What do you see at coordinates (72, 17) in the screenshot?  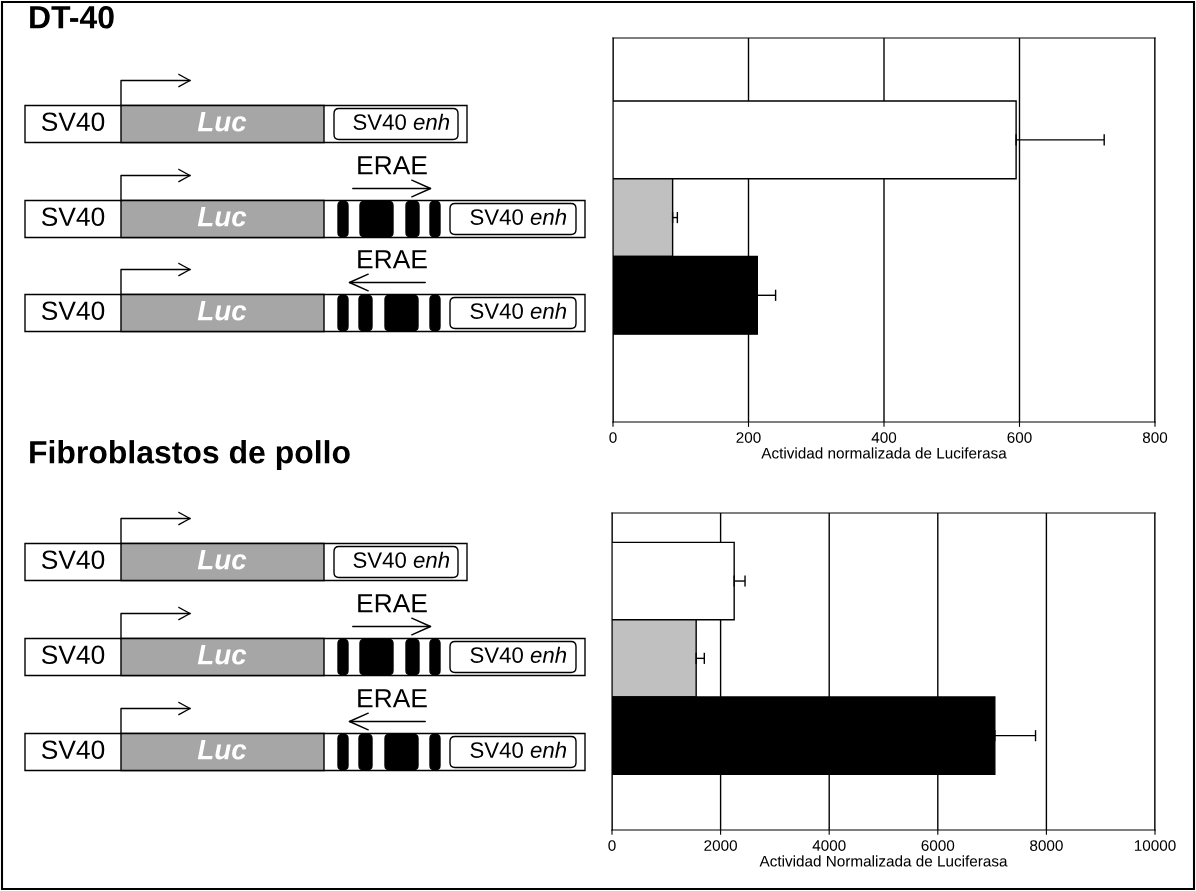 I see `text: DT-40` at bounding box center [72, 17].